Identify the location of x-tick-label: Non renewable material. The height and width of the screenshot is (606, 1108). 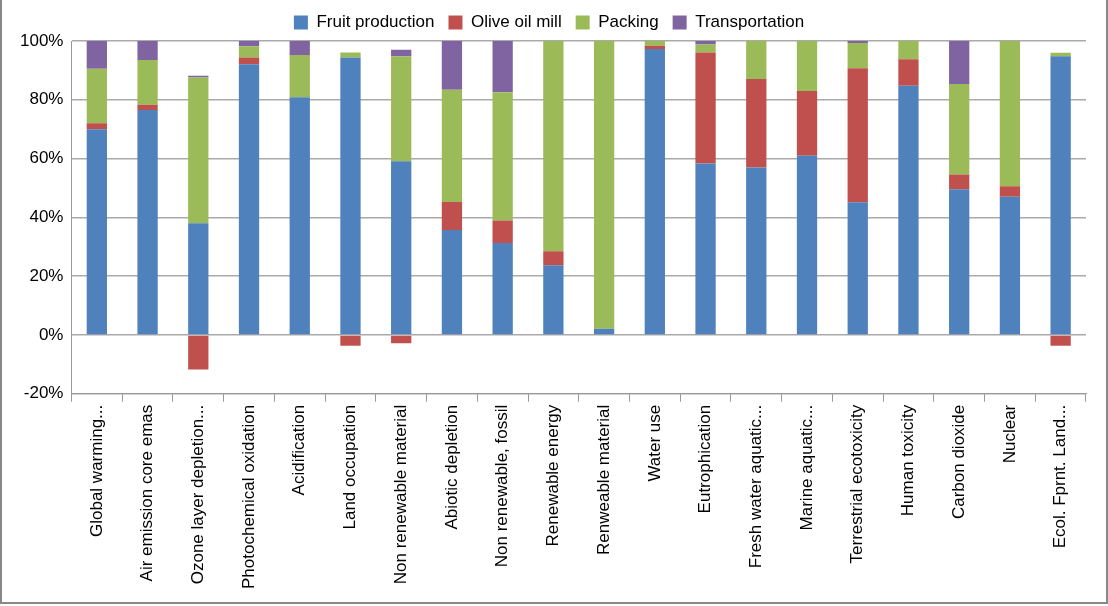
(400, 494).